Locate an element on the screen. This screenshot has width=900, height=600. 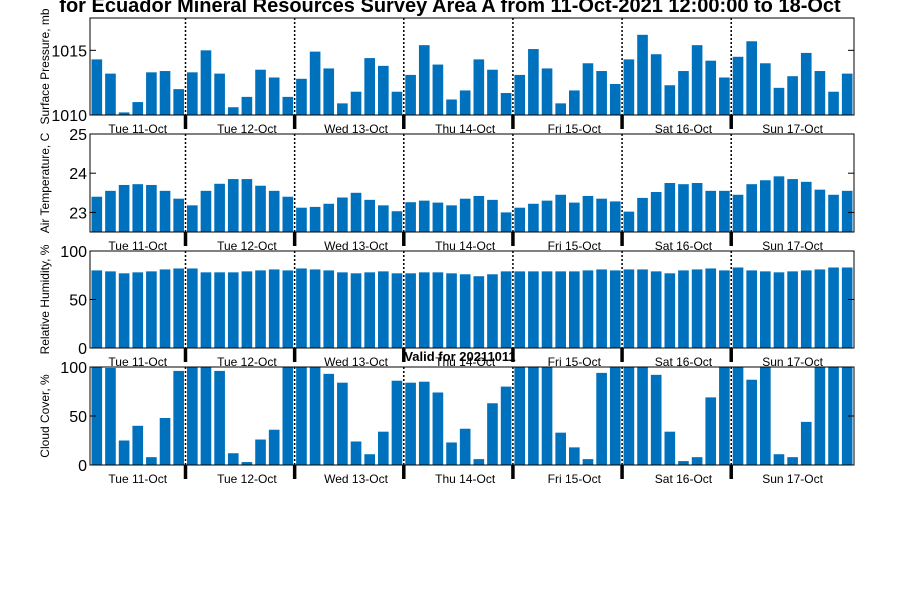
x-day-label: Thu 14-Oct is located at coordinates (465, 246).